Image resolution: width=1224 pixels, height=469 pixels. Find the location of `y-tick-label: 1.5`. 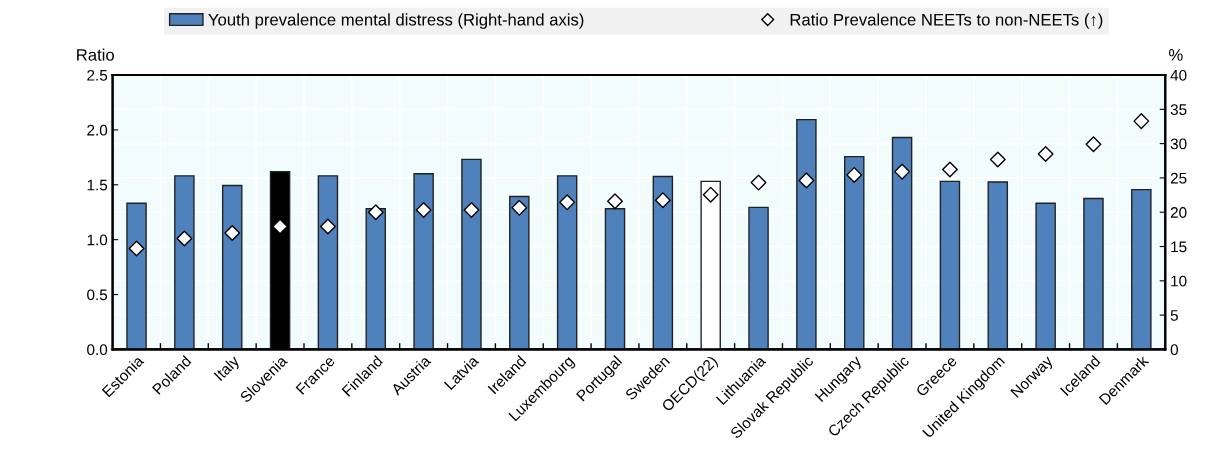

y-tick-label: 1.5 is located at coordinates (97, 185).